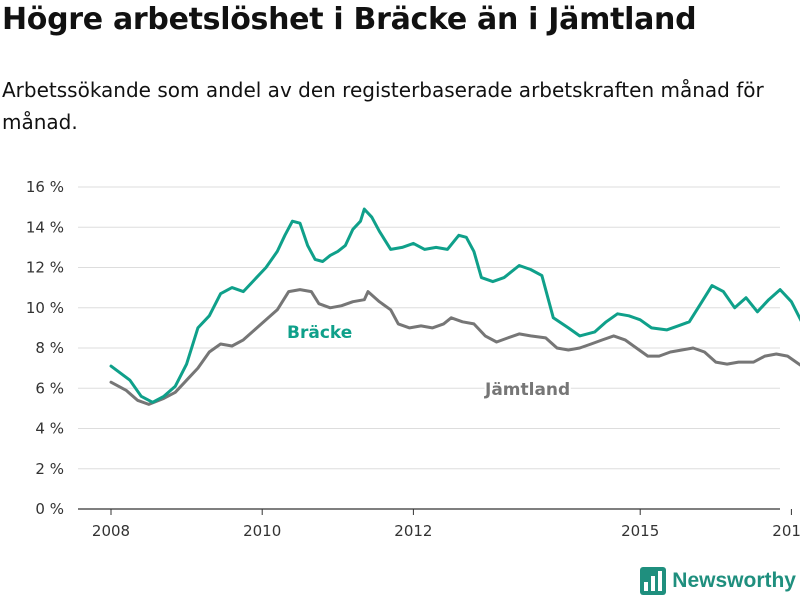 This screenshot has width=800, height=600. I want to click on brand-name: Newsworthy, so click(734, 580).